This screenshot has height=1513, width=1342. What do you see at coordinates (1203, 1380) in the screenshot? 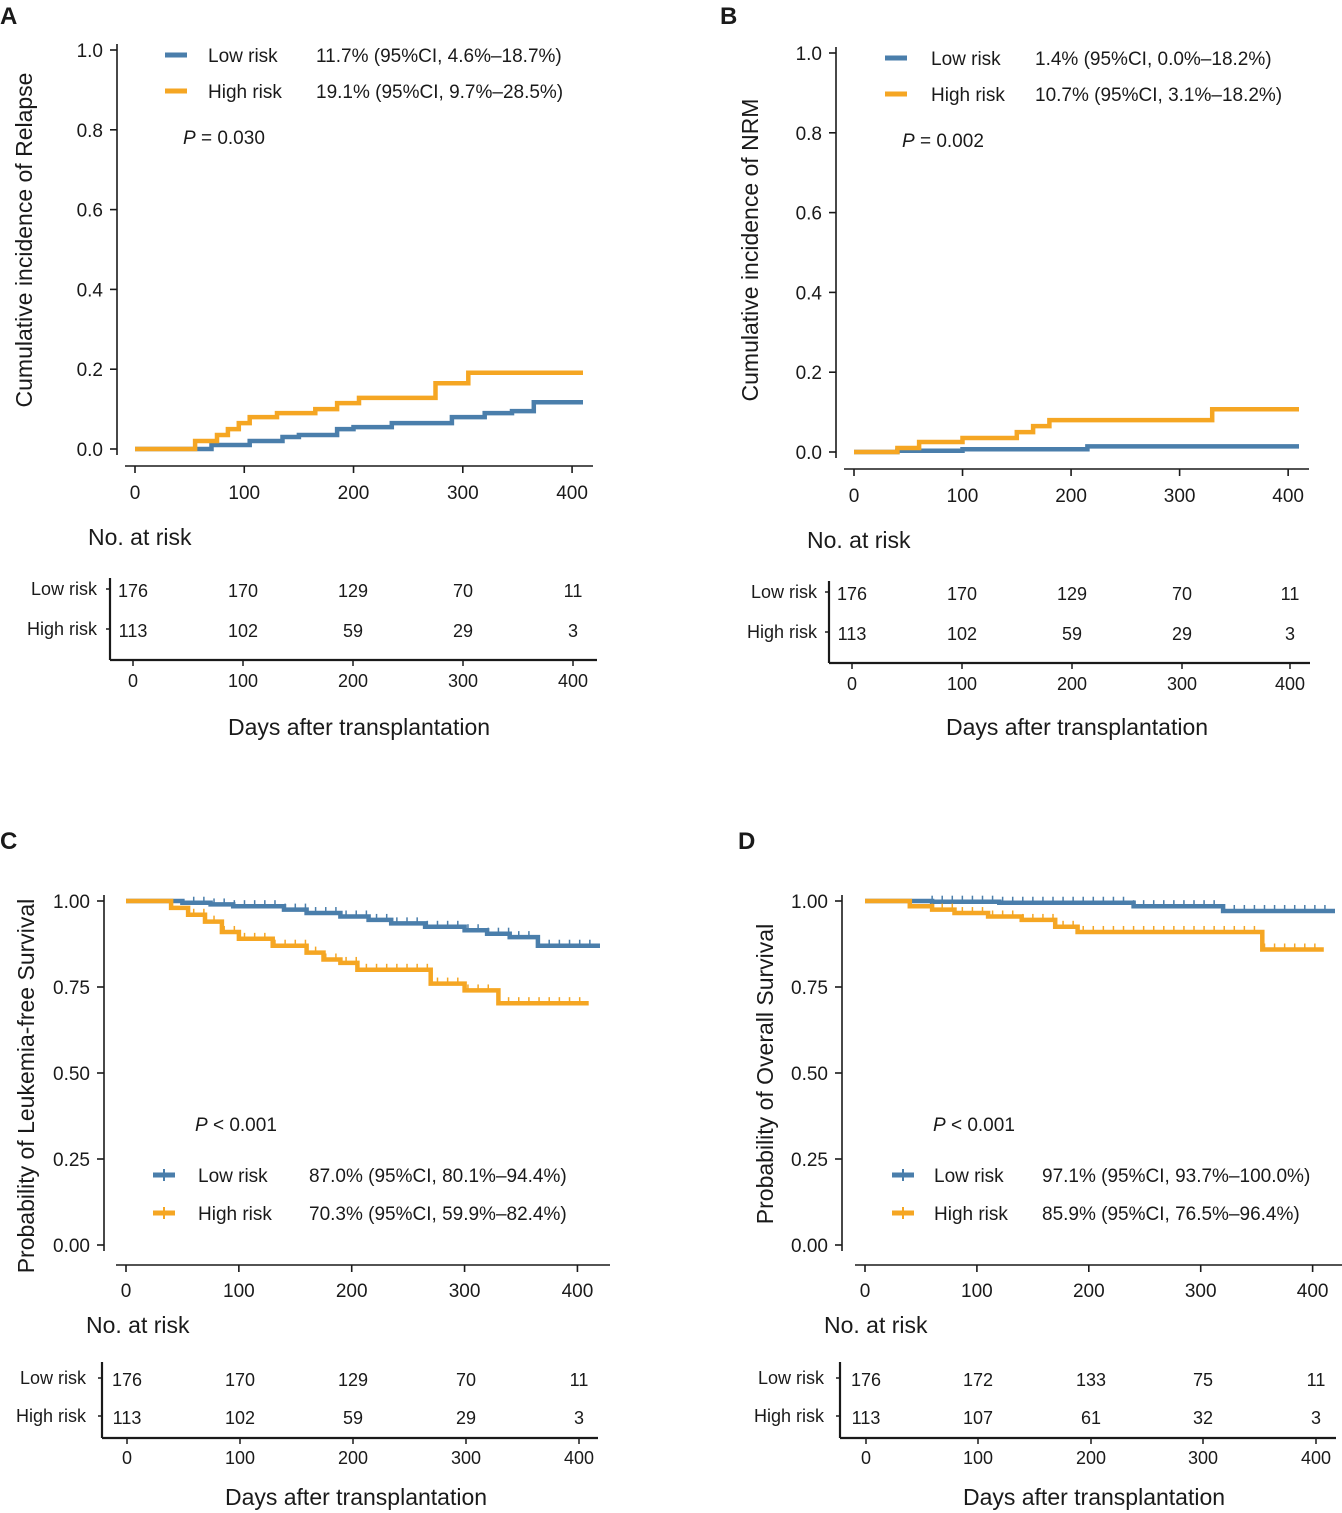
I see `risk-count: 75` at bounding box center [1203, 1380].